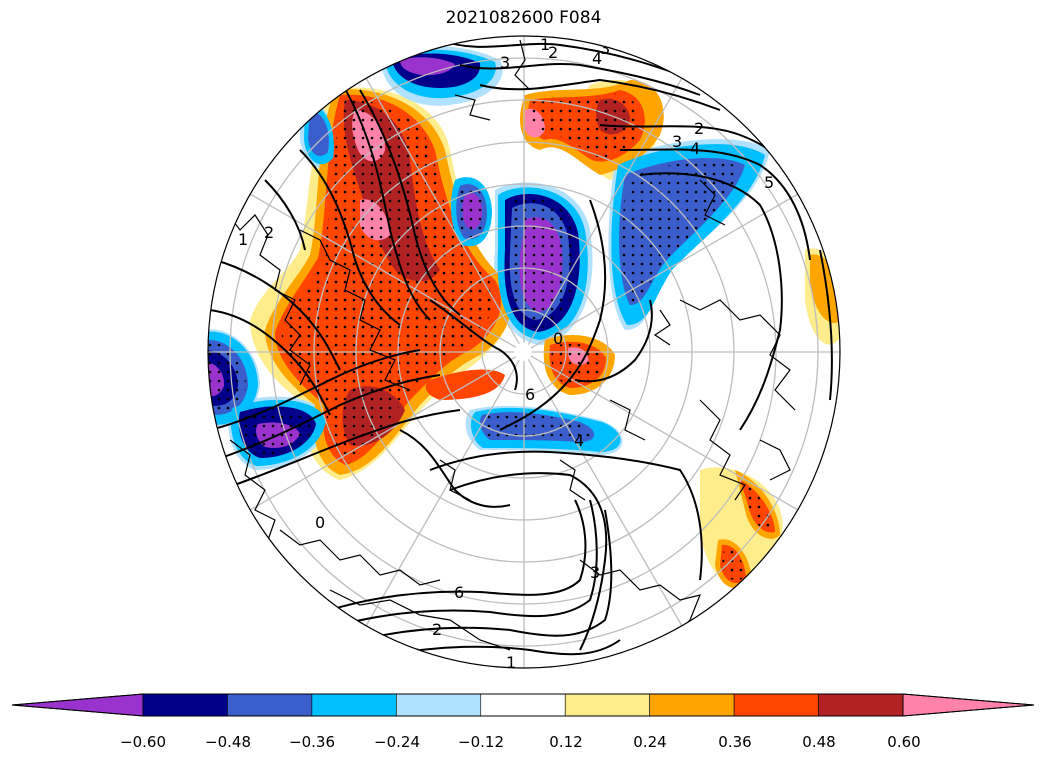 Image resolution: width=1047 pixels, height=763 pixels. I want to click on colorbar-tick-label: 0.24, so click(650, 742).